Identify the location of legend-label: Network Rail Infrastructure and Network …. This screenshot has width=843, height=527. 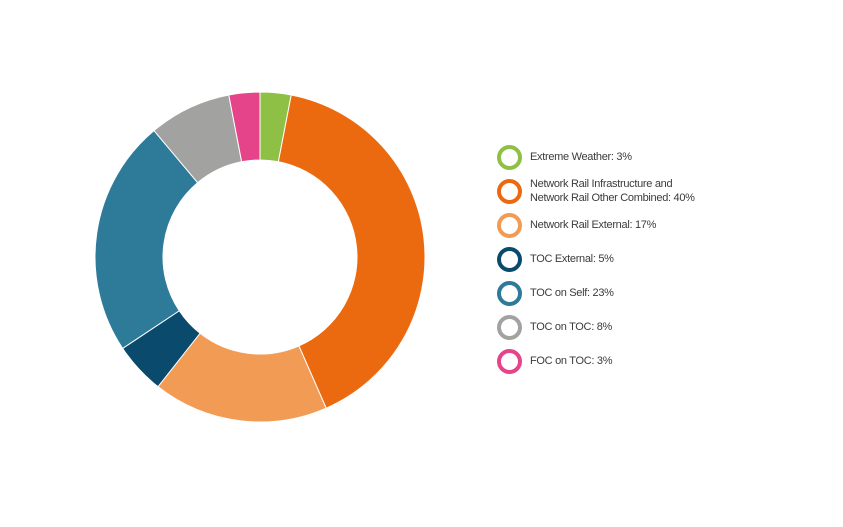
(612, 191).